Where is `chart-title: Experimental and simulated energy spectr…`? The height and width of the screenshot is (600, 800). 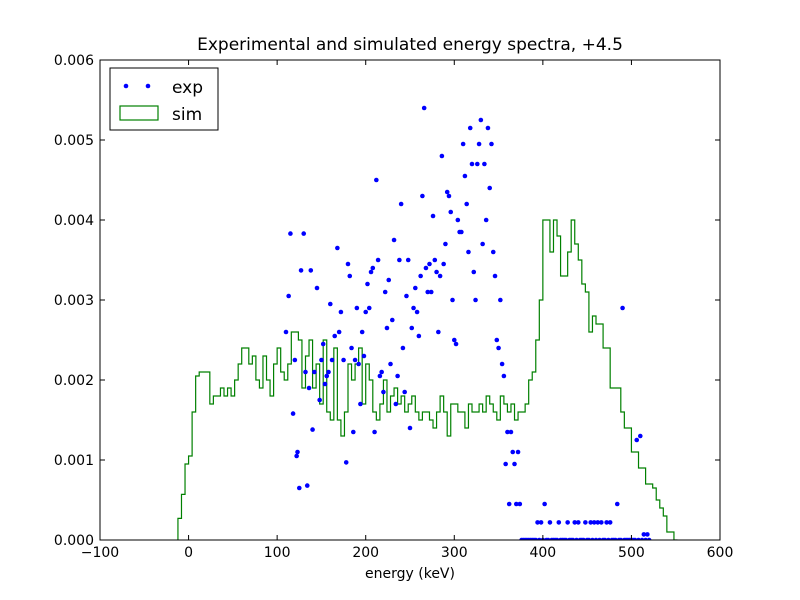 chart-title: Experimental and simulated energy spectr… is located at coordinates (410, 45).